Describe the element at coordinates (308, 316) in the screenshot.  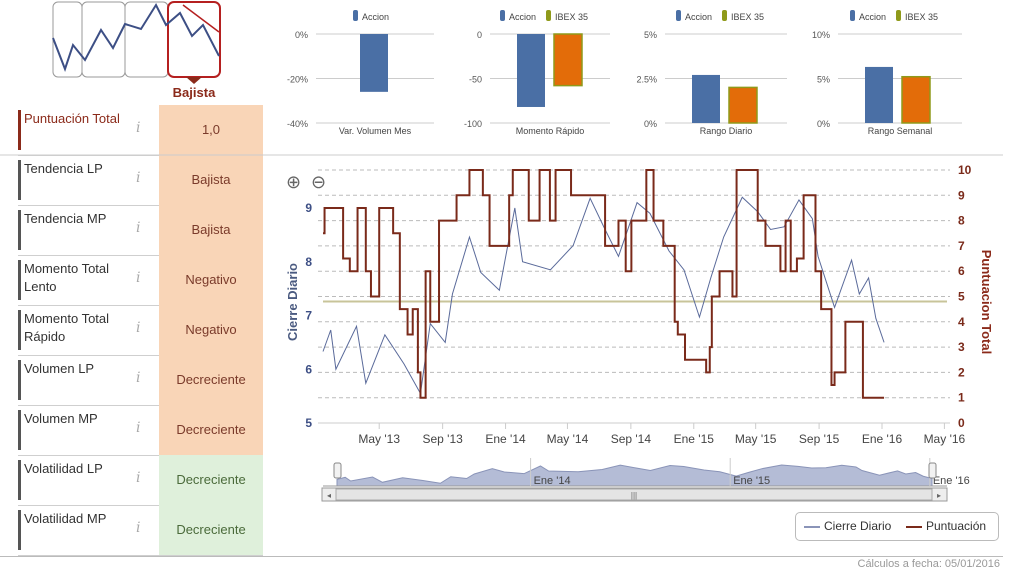
I see `y-tick-label: 7` at that location.